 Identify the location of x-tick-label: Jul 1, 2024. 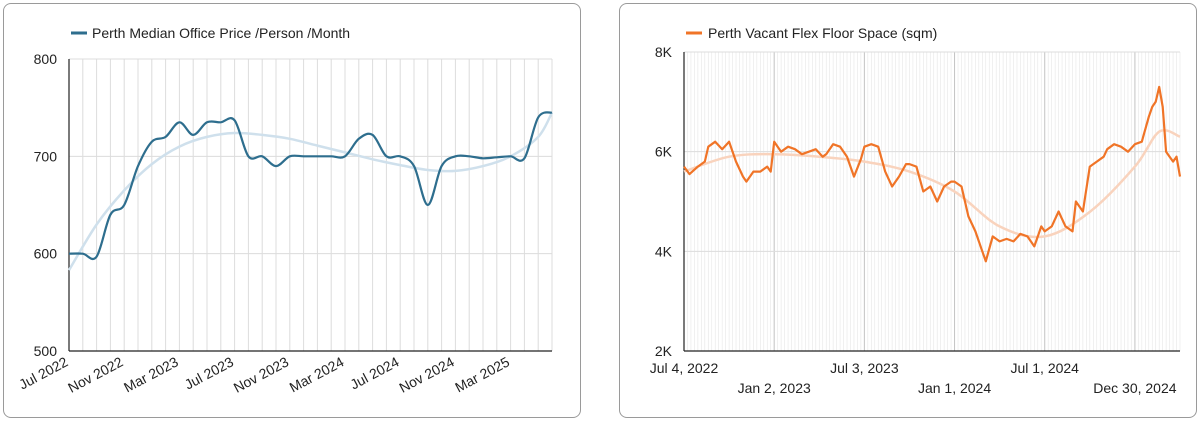
(1044, 368).